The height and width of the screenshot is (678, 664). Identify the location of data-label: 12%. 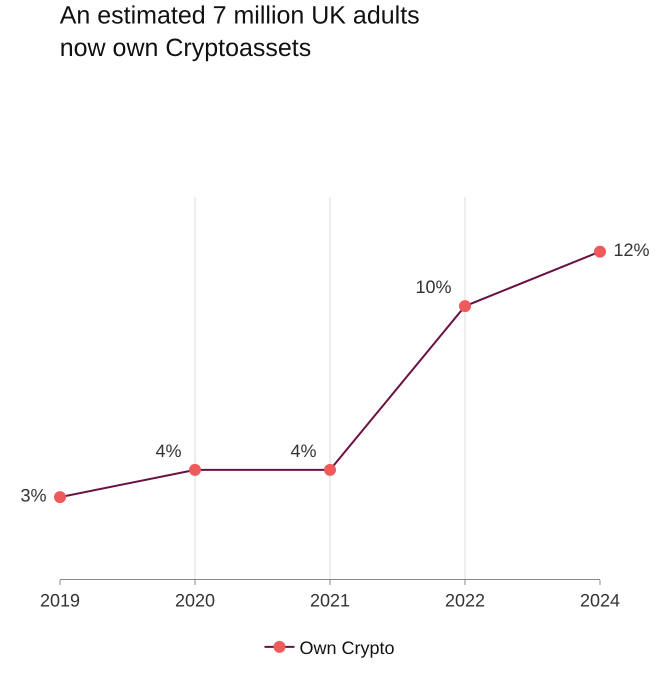
(631, 250).